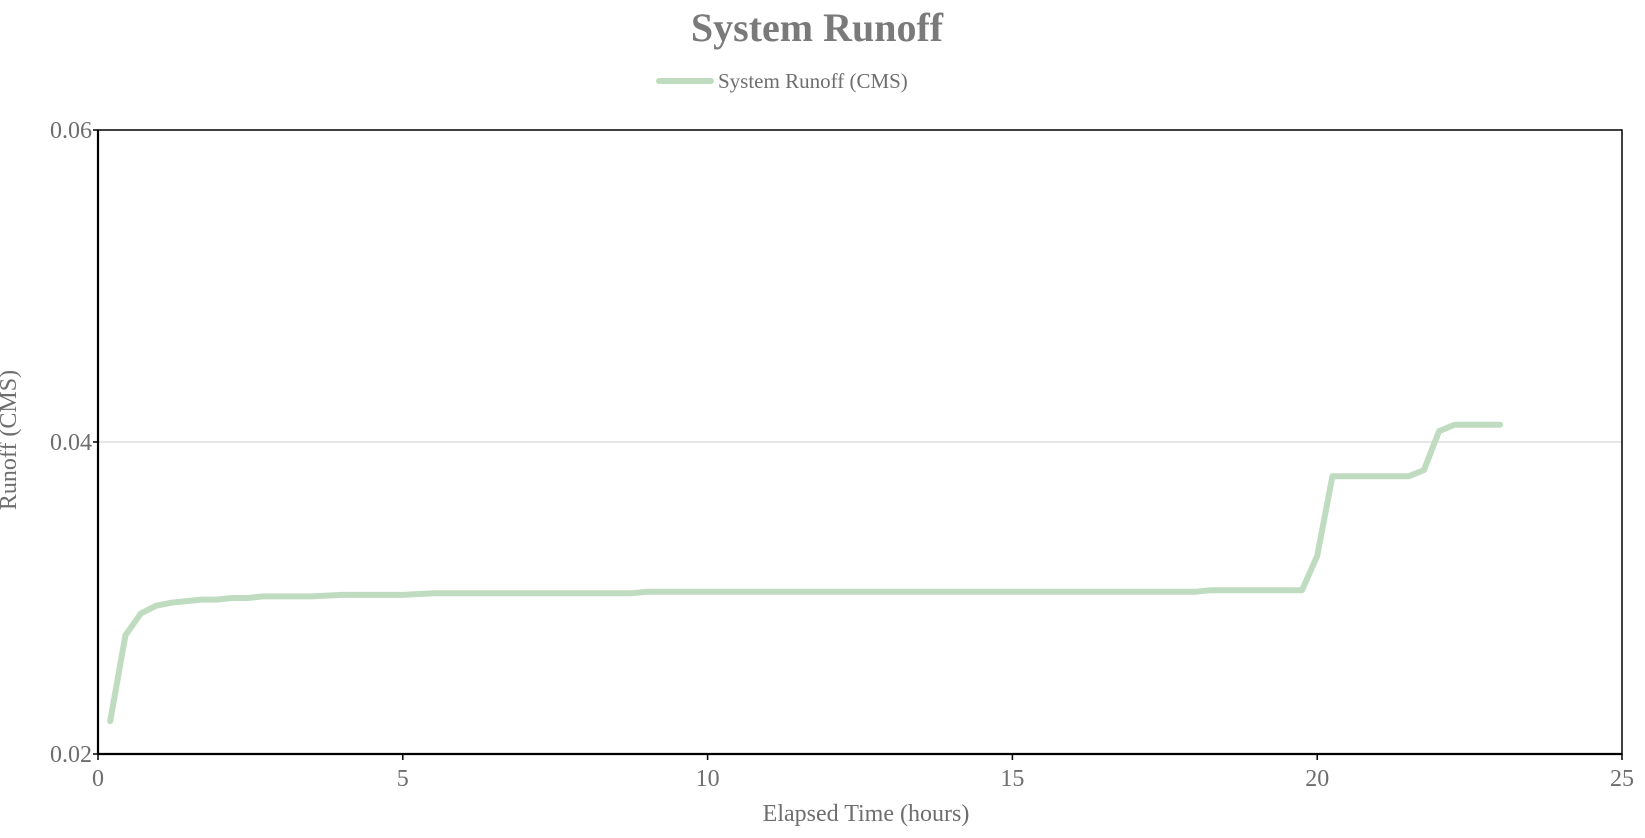 The width and height of the screenshot is (1645, 838). I want to click on y-tick-label: 0.02, so click(71, 755).